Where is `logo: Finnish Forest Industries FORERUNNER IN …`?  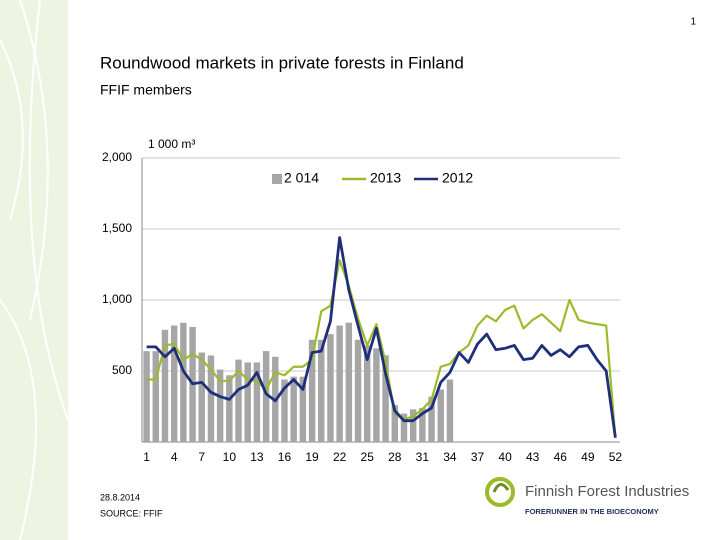
logo: Finnish Forest Industries FORERUNNER IN … is located at coordinates (587, 496).